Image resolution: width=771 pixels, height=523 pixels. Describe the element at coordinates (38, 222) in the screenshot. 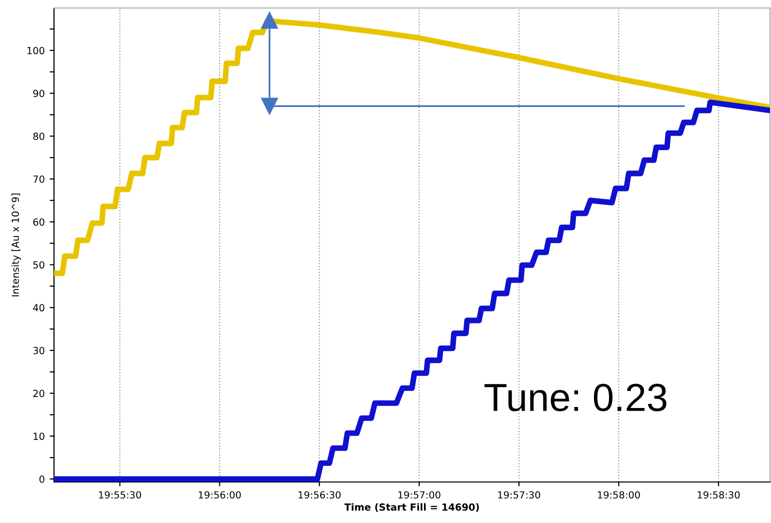

I see `y-tick-label: 60` at that location.